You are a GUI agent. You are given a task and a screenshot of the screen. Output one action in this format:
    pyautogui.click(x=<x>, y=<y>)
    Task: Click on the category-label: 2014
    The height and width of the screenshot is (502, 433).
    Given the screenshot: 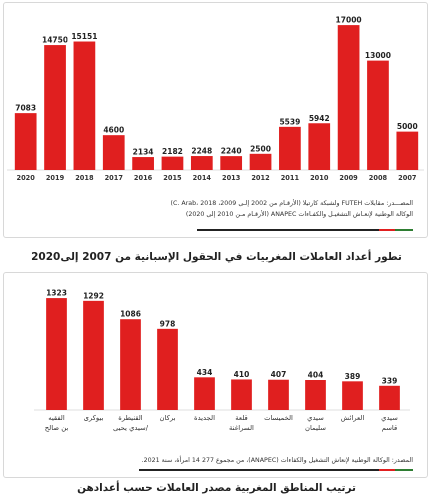 What is the action you would take?
    pyautogui.click(x=202, y=178)
    